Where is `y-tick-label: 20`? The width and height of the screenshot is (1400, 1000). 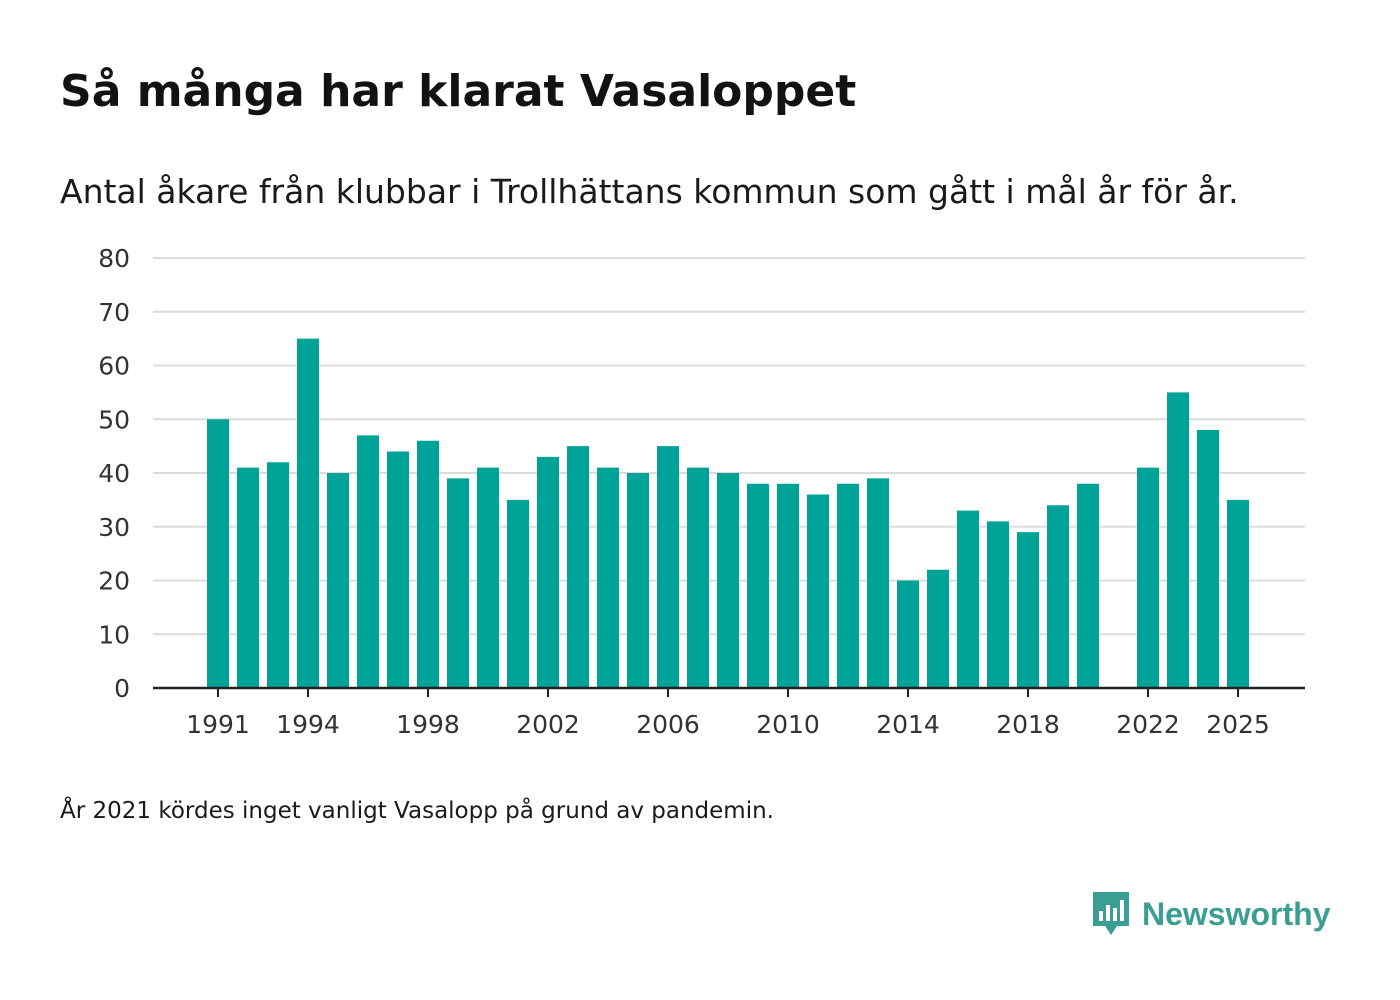
y-tick-label: 20 is located at coordinates (114, 581).